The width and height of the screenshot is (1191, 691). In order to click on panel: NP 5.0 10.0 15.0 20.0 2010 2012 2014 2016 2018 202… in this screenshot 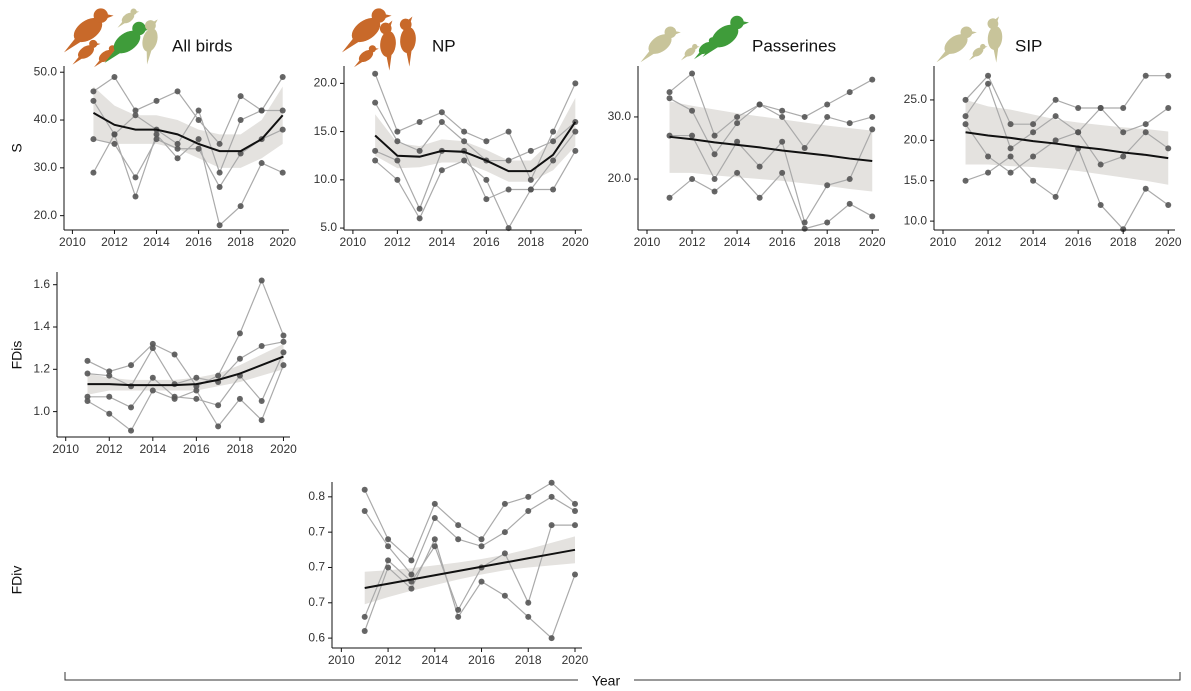, I will do `click(451, 142)`.